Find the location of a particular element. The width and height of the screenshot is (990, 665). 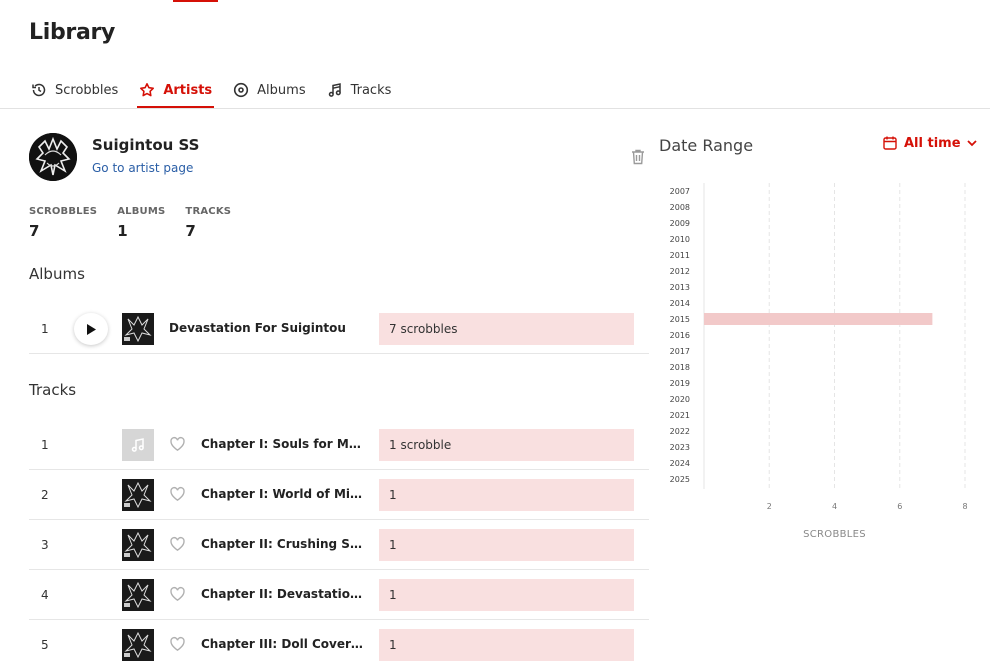

library-tabs: Scrobbles Artists Albums Tracks is located at coordinates (219, 90).